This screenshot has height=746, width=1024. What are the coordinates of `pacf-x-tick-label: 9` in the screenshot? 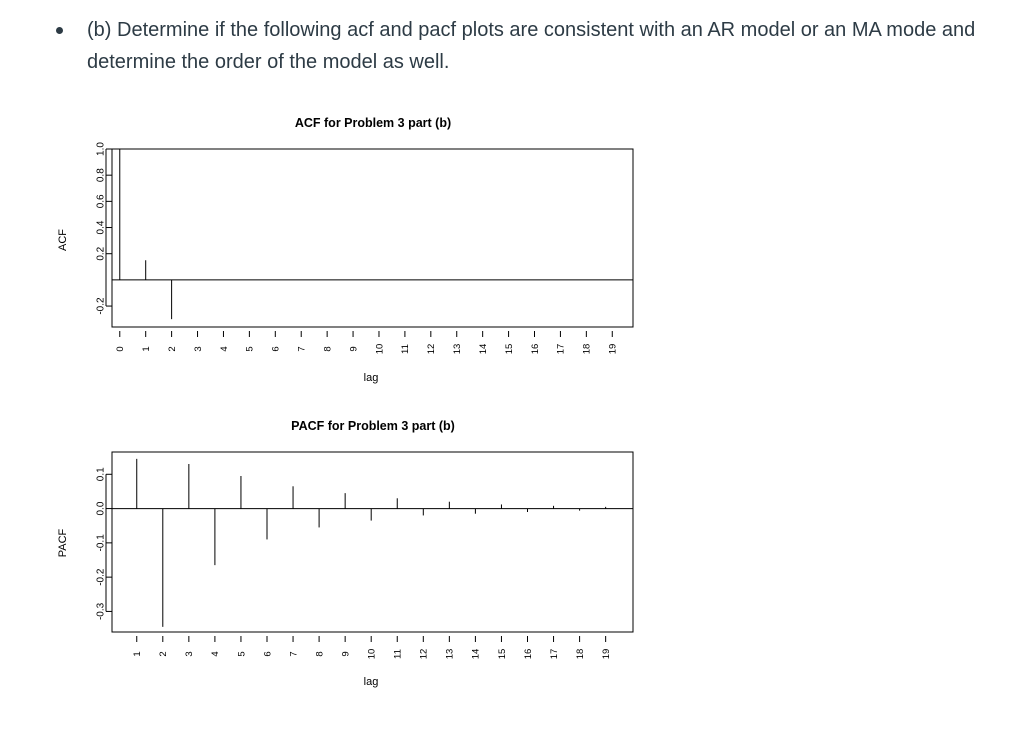 It's located at (345, 653).